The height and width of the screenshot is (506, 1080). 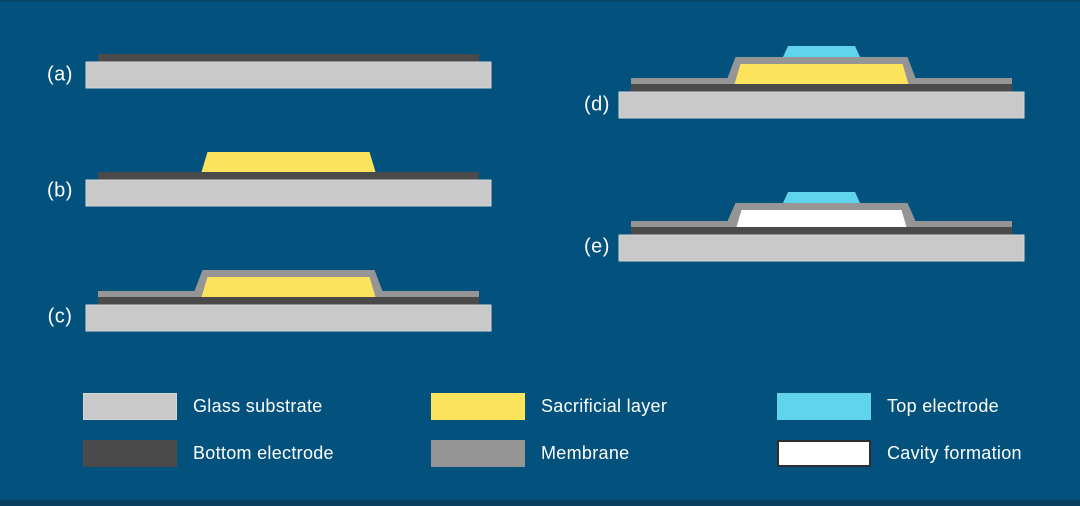 I want to click on step-e-bottom-electrode, so click(x=821, y=231).